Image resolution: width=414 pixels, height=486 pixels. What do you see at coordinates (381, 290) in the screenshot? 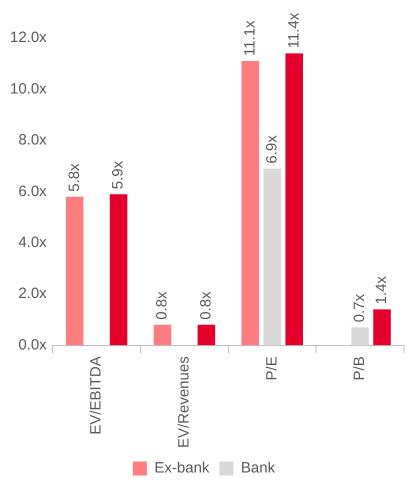
I see `data-label: 1.4x` at bounding box center [381, 290].